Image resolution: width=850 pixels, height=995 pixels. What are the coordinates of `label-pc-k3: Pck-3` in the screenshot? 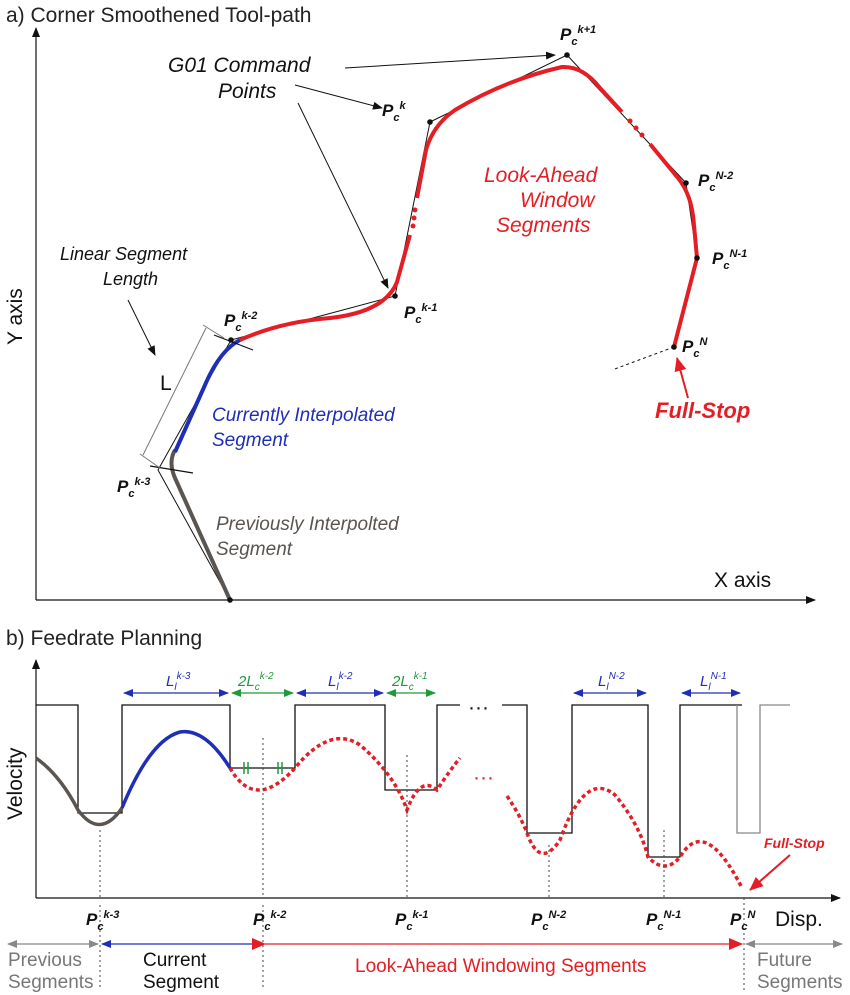 It's located at (133, 488).